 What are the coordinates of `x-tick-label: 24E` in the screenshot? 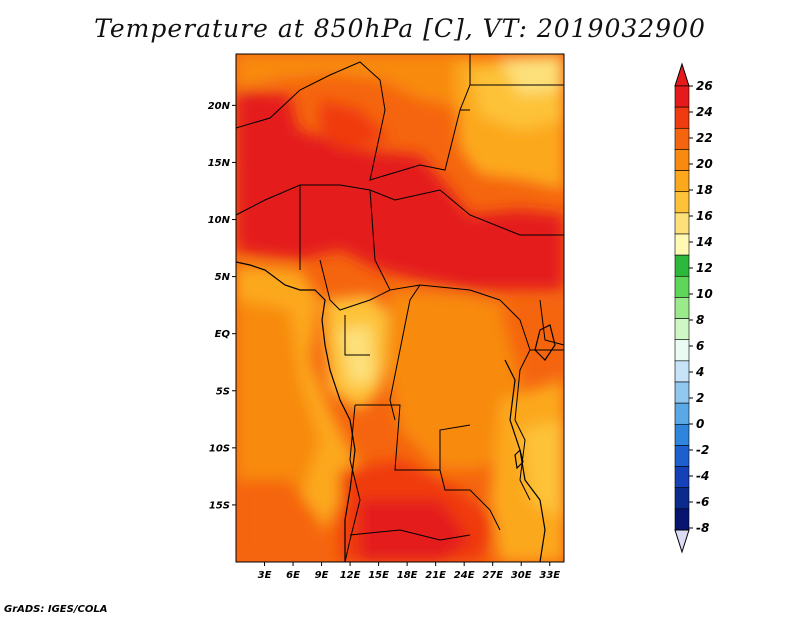 It's located at (464, 575).